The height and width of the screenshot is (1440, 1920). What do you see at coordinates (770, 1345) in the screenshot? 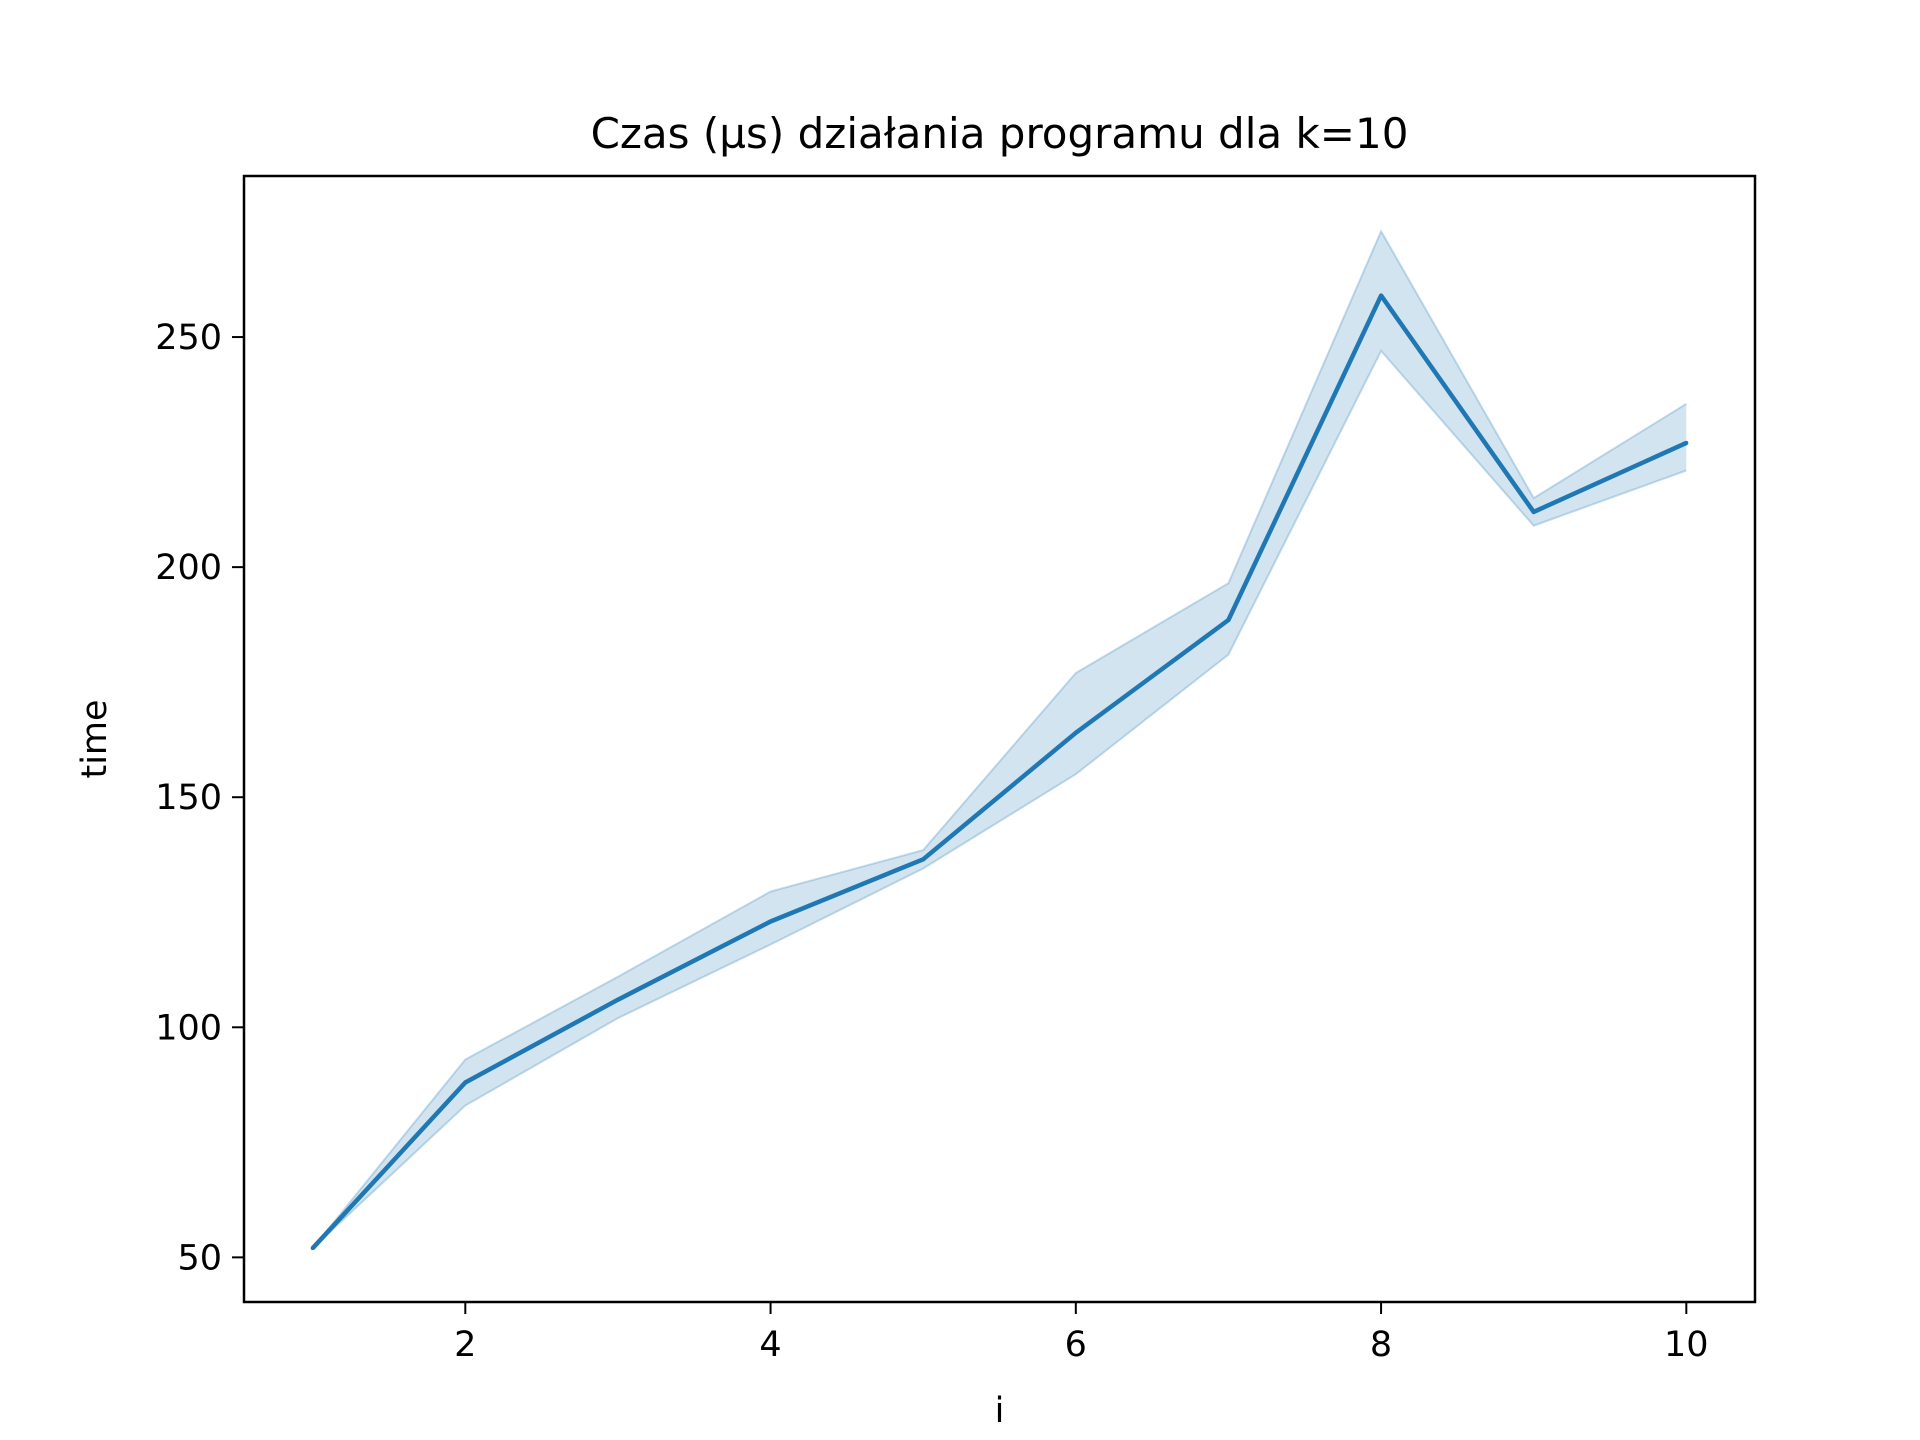
I see `x-tick-label: 4` at bounding box center [770, 1345].